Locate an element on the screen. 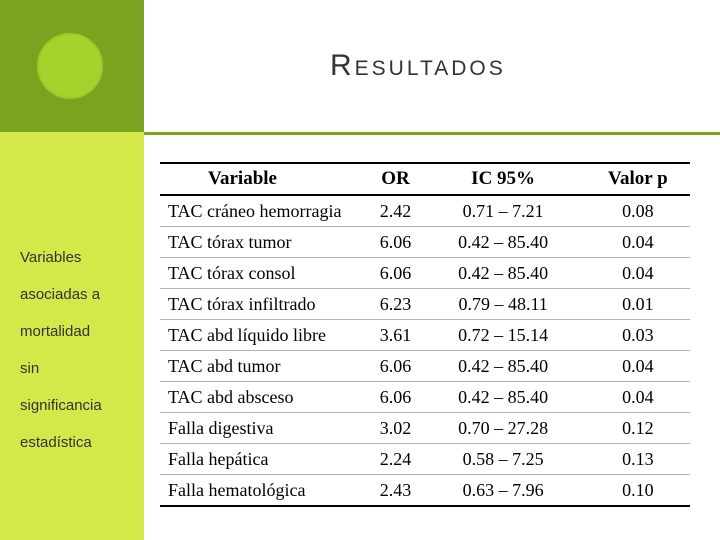 Image resolution: width=720 pixels, height=540 pixels. table-row: TAC tórax tumor 6.06 0.42 – 85.40 0.04 is located at coordinates (425, 242).